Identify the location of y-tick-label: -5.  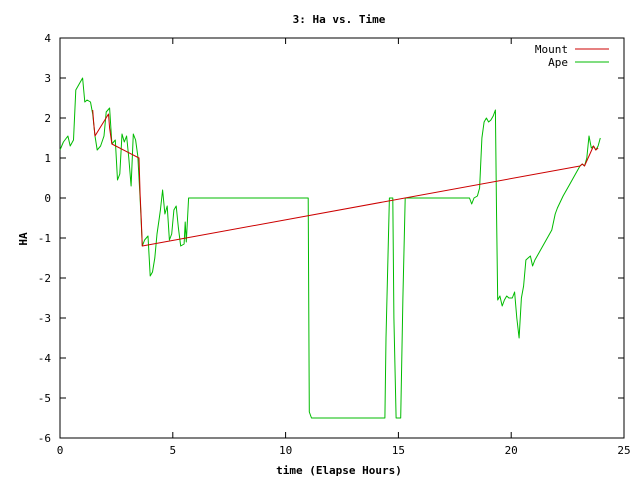
(44, 398).